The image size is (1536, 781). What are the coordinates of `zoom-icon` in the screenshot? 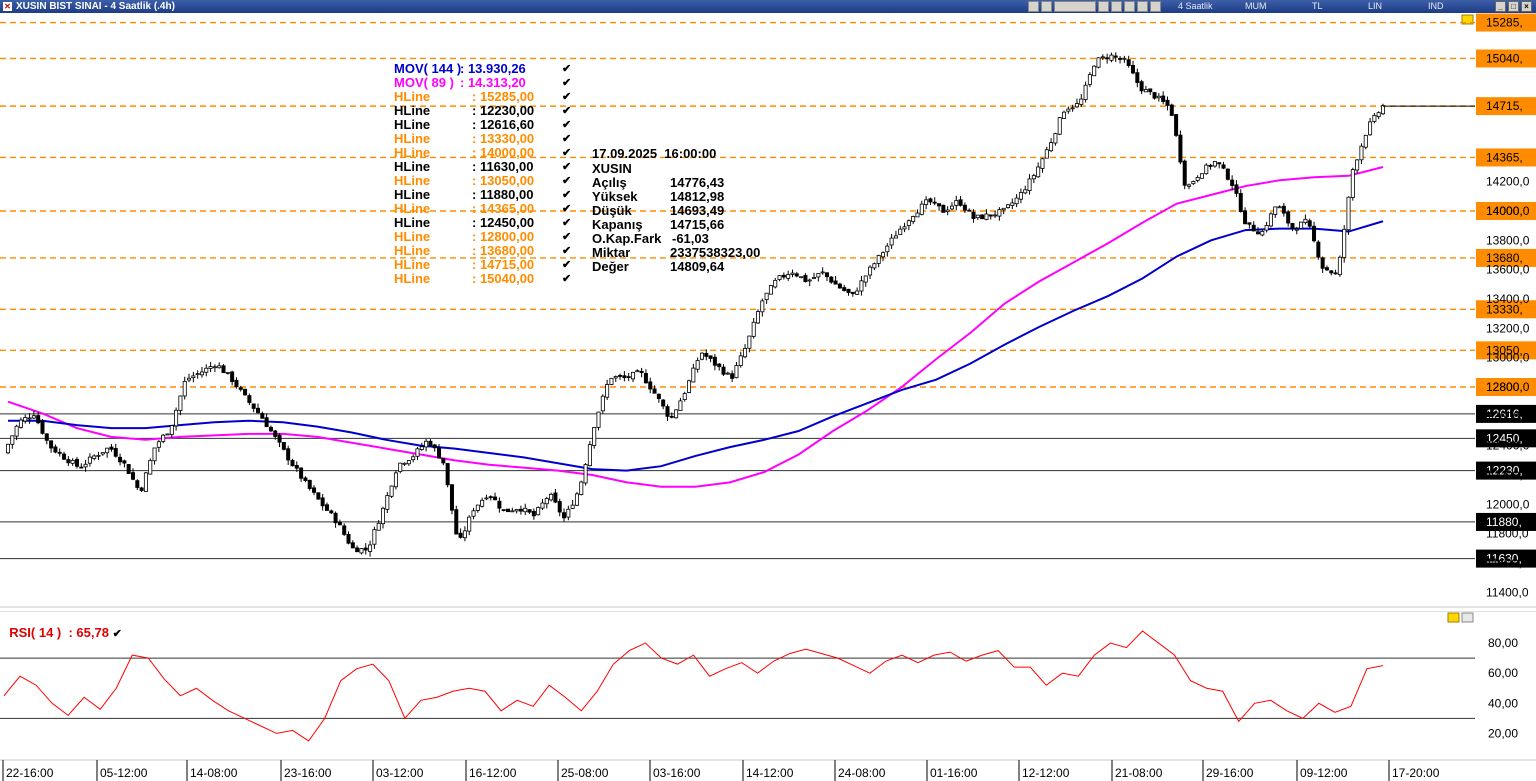 It's located at (1155, 6).